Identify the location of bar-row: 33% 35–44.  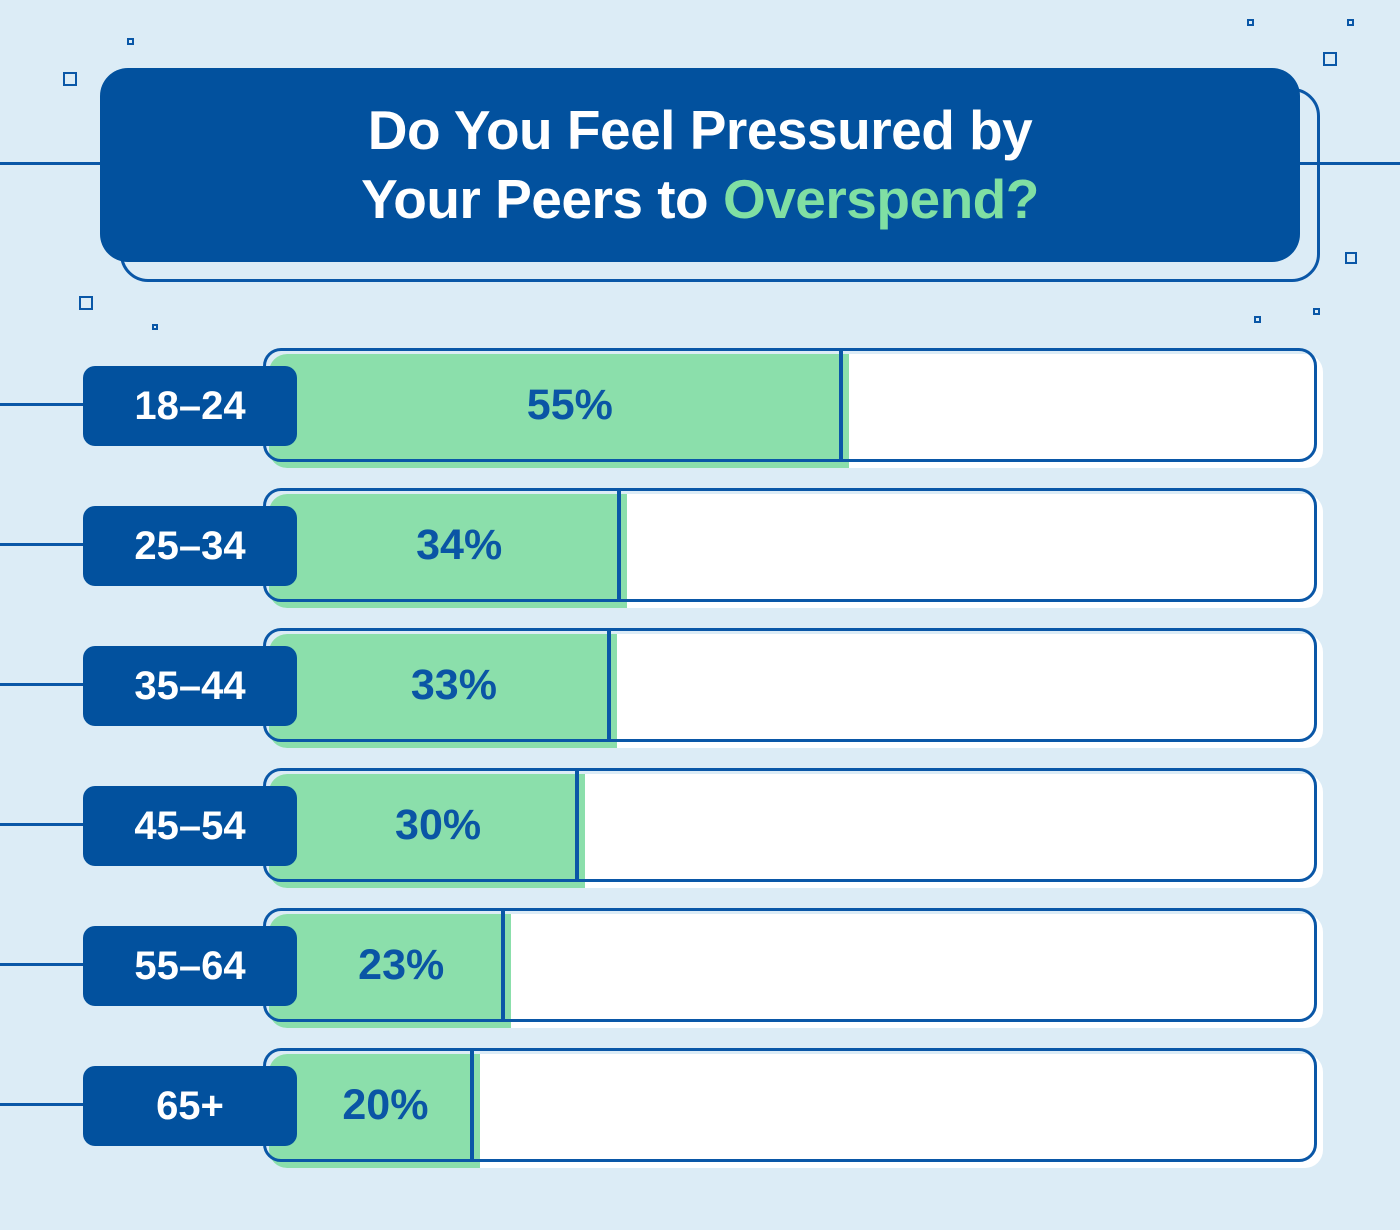
(700, 688).